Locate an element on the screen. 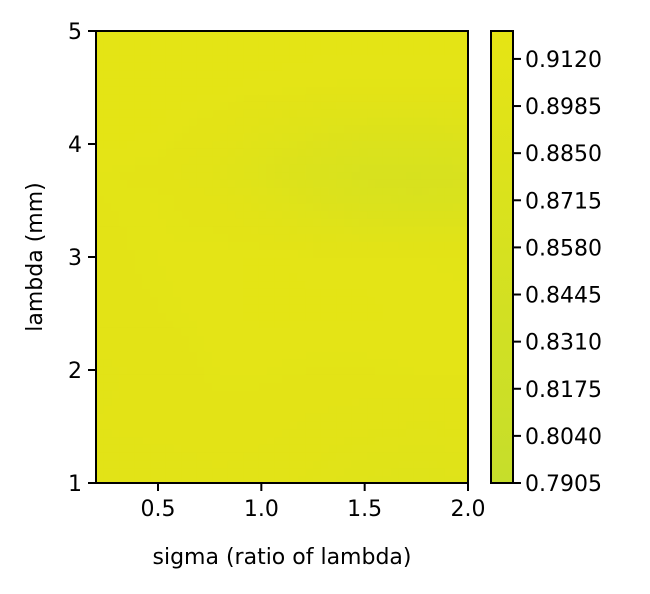 This screenshot has height=594, width=650. y-axis-label: lambda (mm) is located at coordinates (35, 256).